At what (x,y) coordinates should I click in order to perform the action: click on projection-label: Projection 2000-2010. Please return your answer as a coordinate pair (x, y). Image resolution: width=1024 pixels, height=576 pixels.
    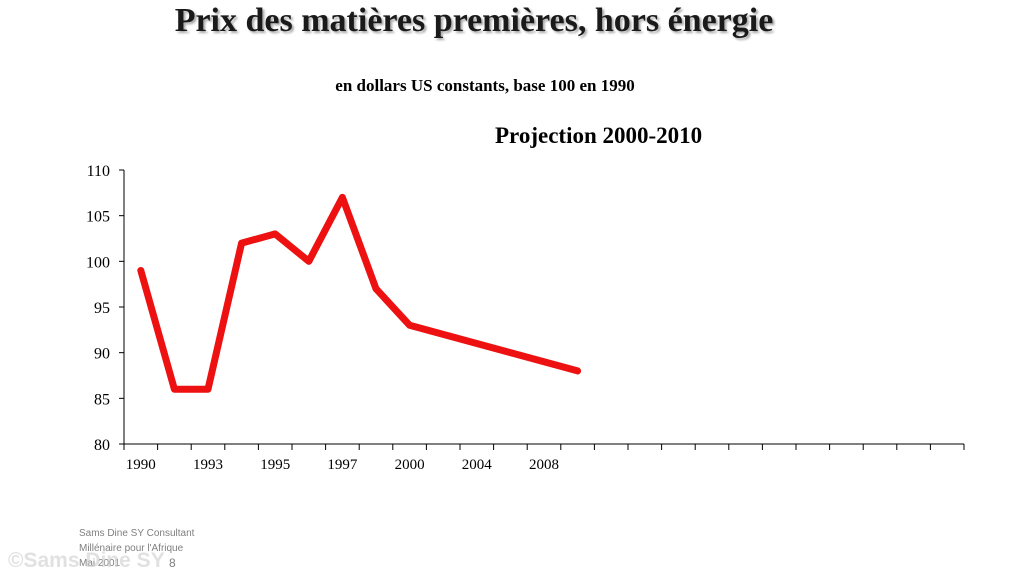
    Looking at the image, I should click on (599, 135).